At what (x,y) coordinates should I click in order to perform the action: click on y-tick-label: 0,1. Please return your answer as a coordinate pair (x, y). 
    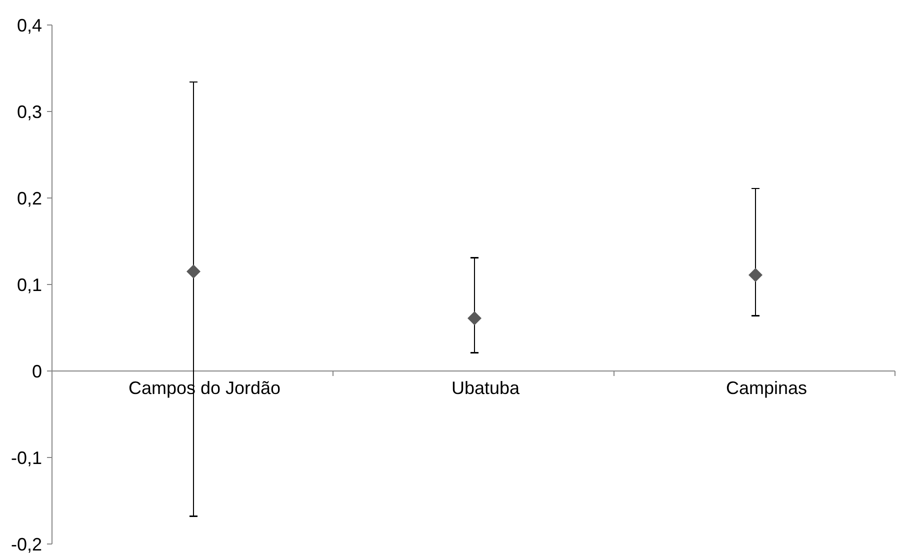
    Looking at the image, I should click on (29, 284).